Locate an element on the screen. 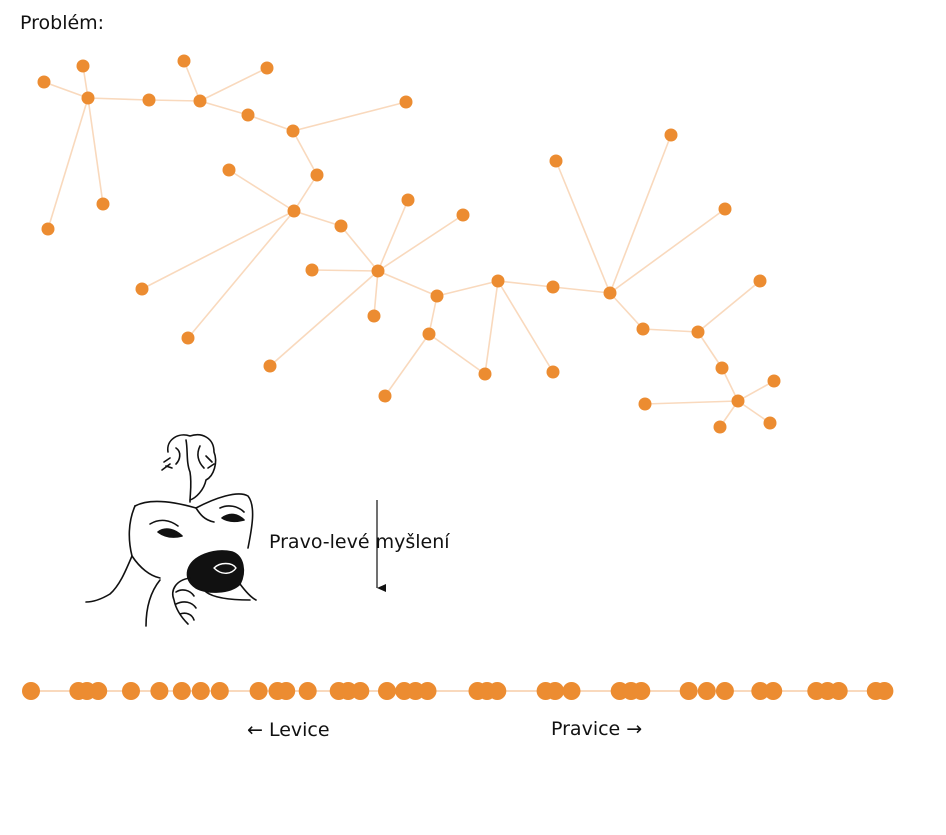 This screenshot has width=946, height=835. right-label: Pravice → is located at coordinates (597, 729).